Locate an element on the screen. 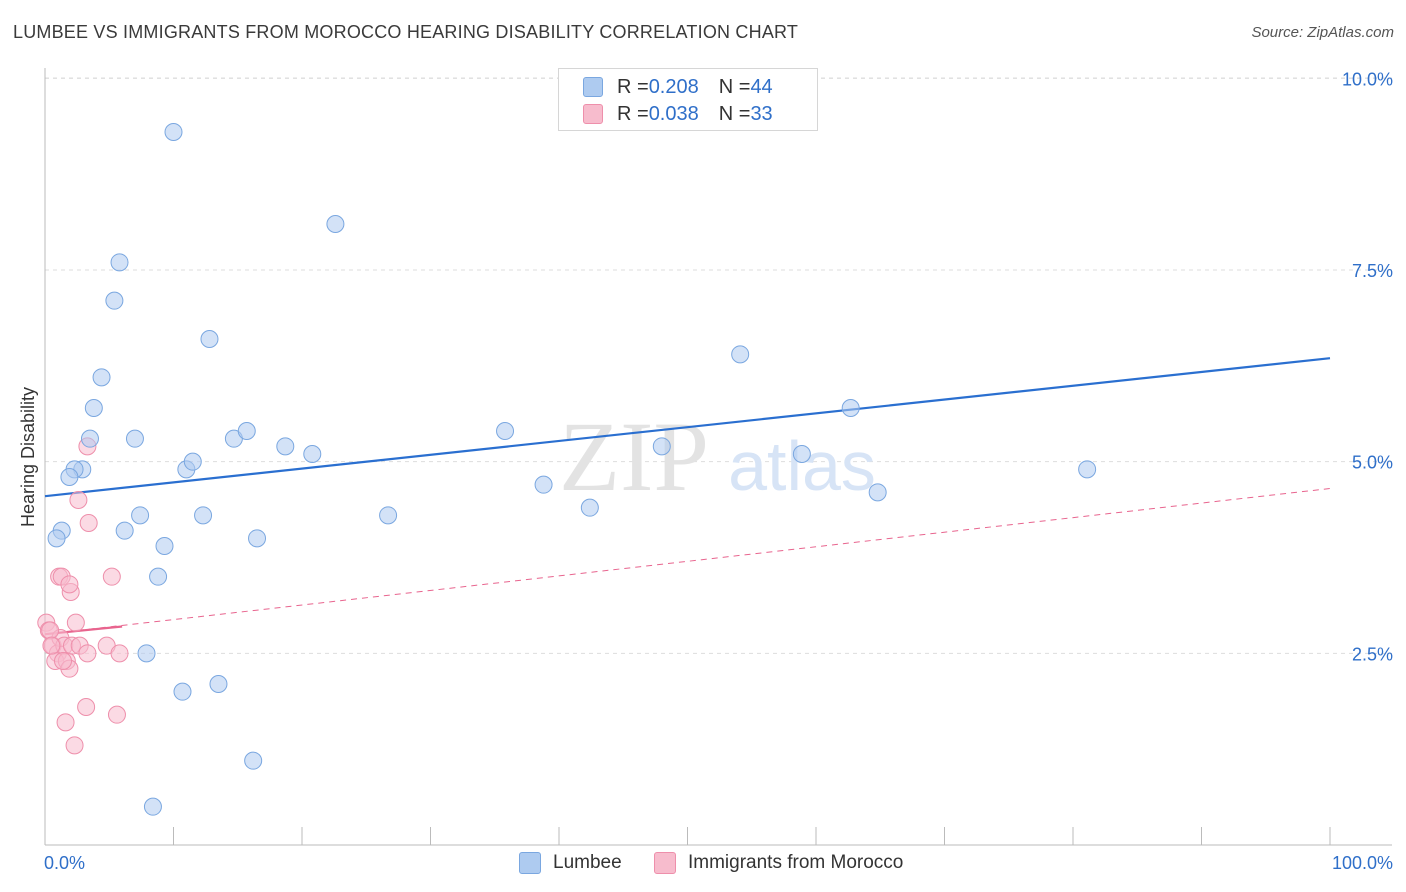 The width and height of the screenshot is (1406, 892). series-swatch-lumbee is located at coordinates (530, 863).